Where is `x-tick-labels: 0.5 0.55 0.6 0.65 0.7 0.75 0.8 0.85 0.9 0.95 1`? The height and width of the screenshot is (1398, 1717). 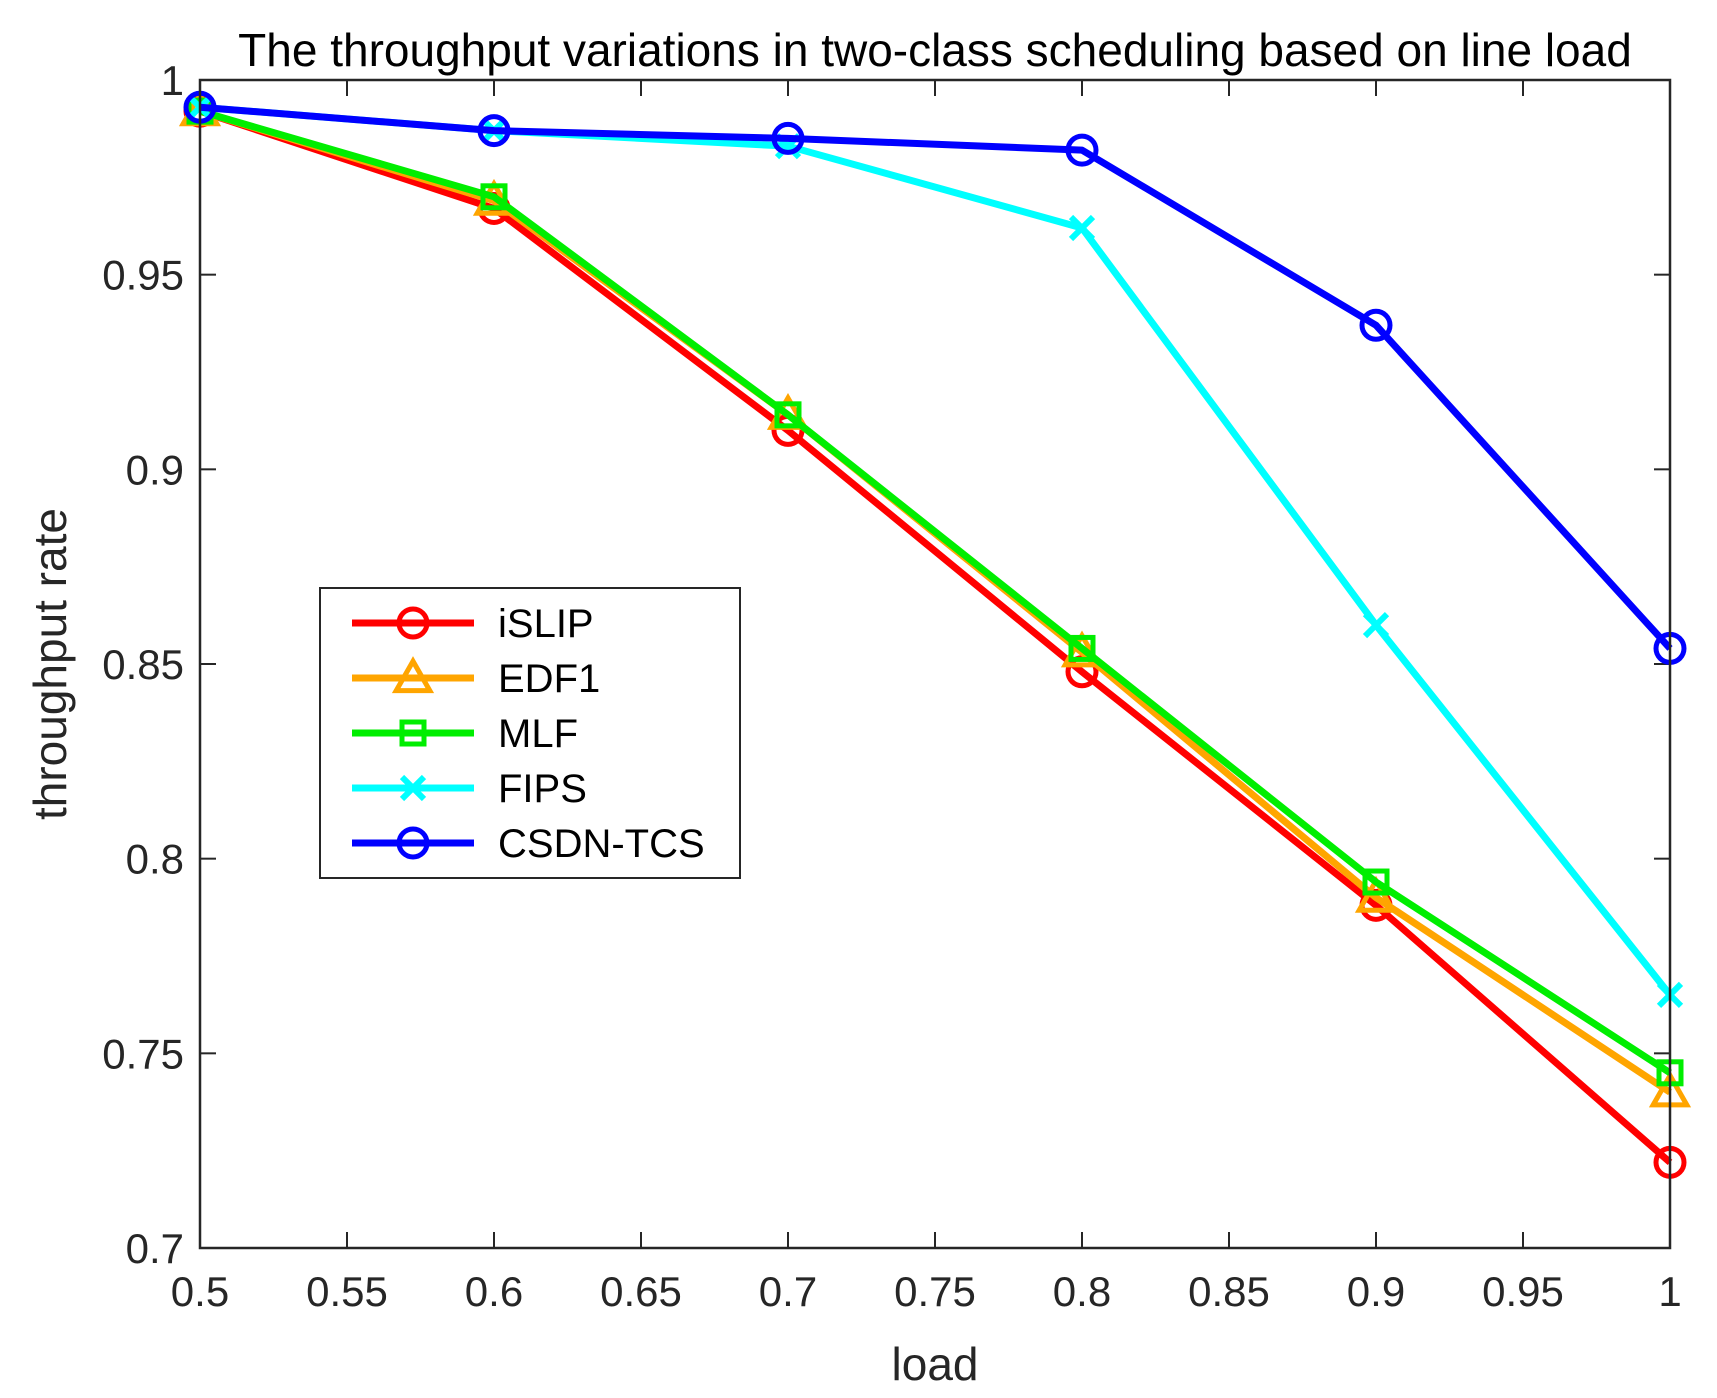 x-tick-labels: 0.5 0.55 0.6 0.65 0.7 0.75 0.8 0.85 0.9 0.95 1 is located at coordinates (926, 1291).